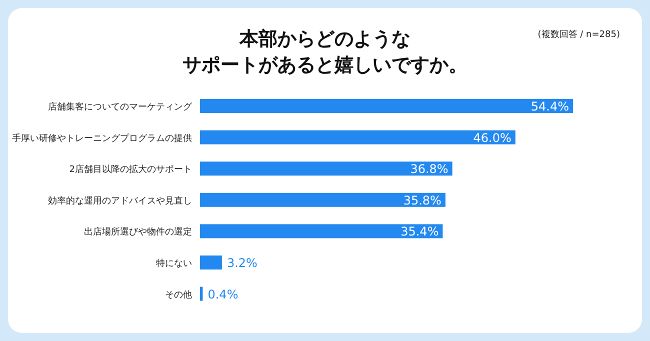 The height and width of the screenshot is (341, 650). I want to click on y-tick-label: 特にない, so click(174, 263).